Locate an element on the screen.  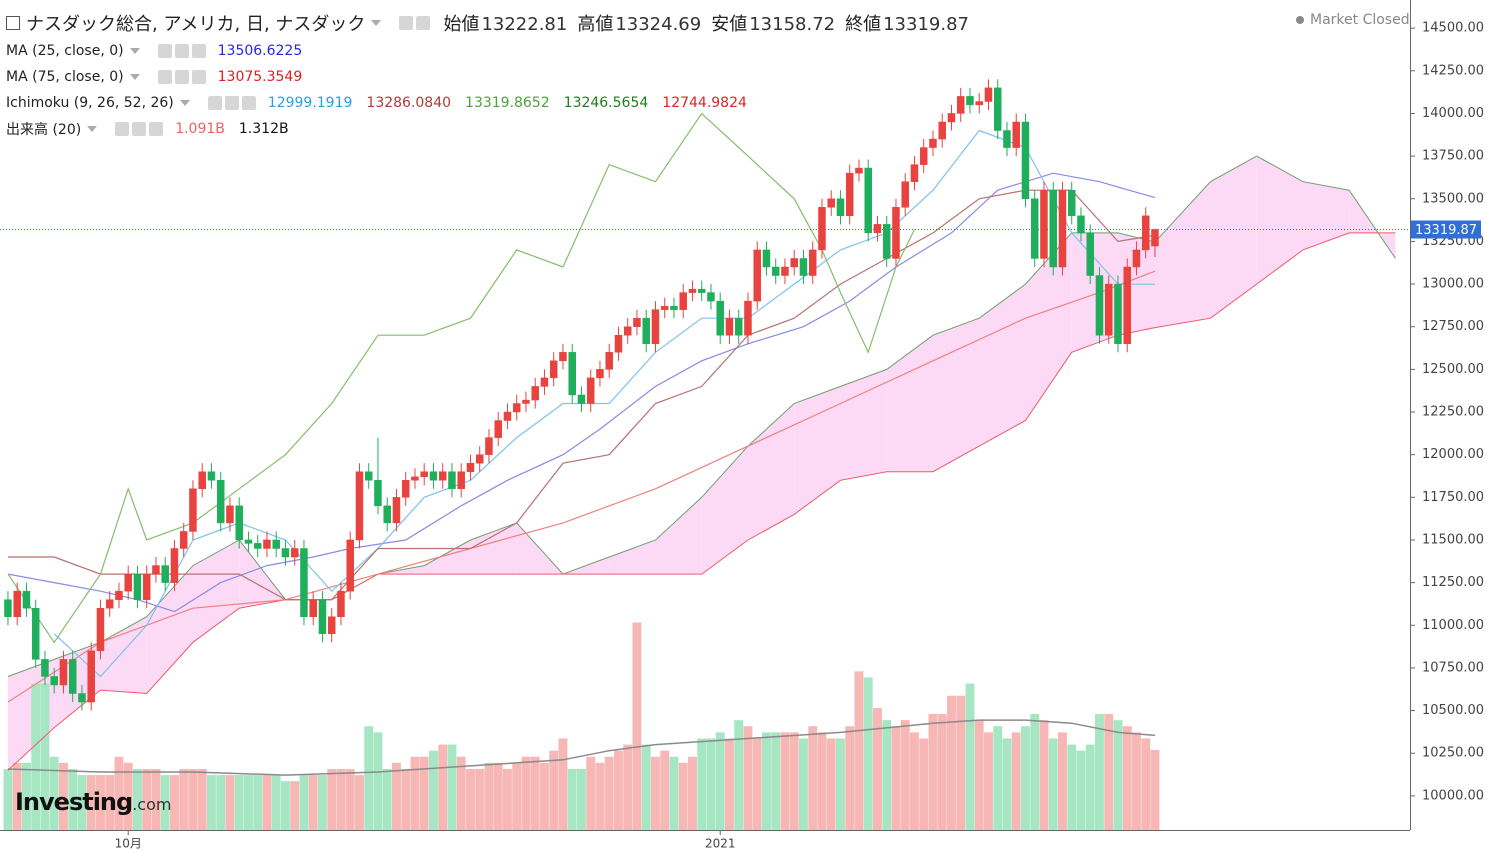
field-name: 安値 is located at coordinates (729, 24).